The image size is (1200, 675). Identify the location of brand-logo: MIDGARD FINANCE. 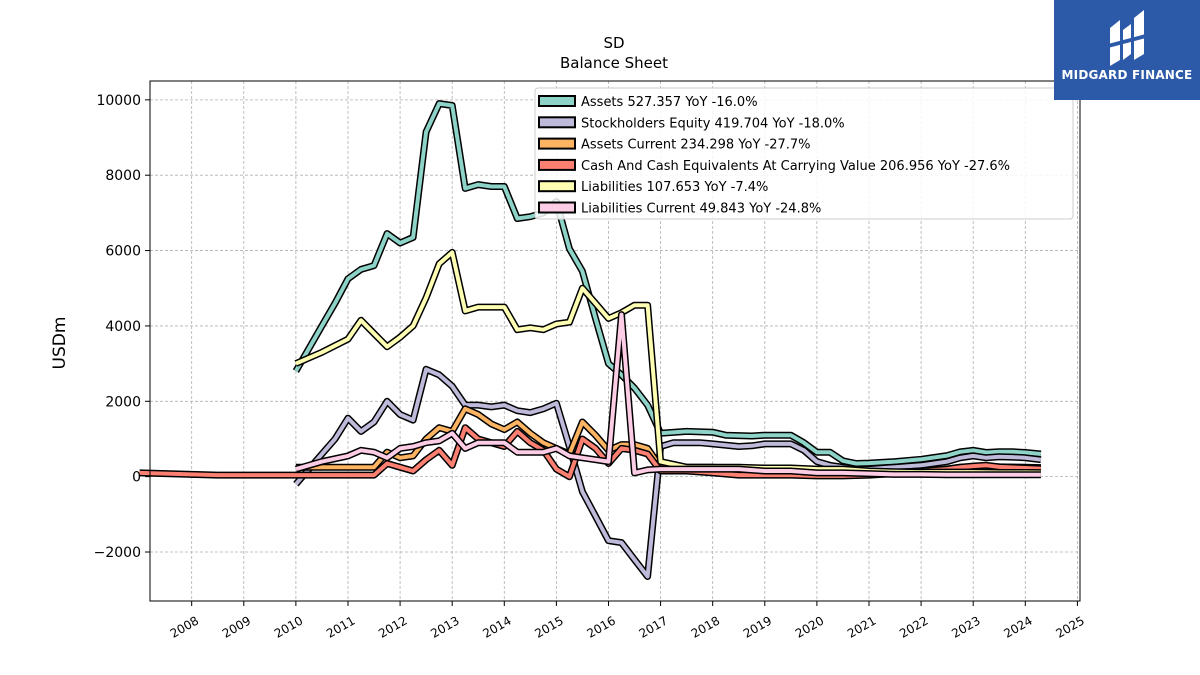
(1127, 50).